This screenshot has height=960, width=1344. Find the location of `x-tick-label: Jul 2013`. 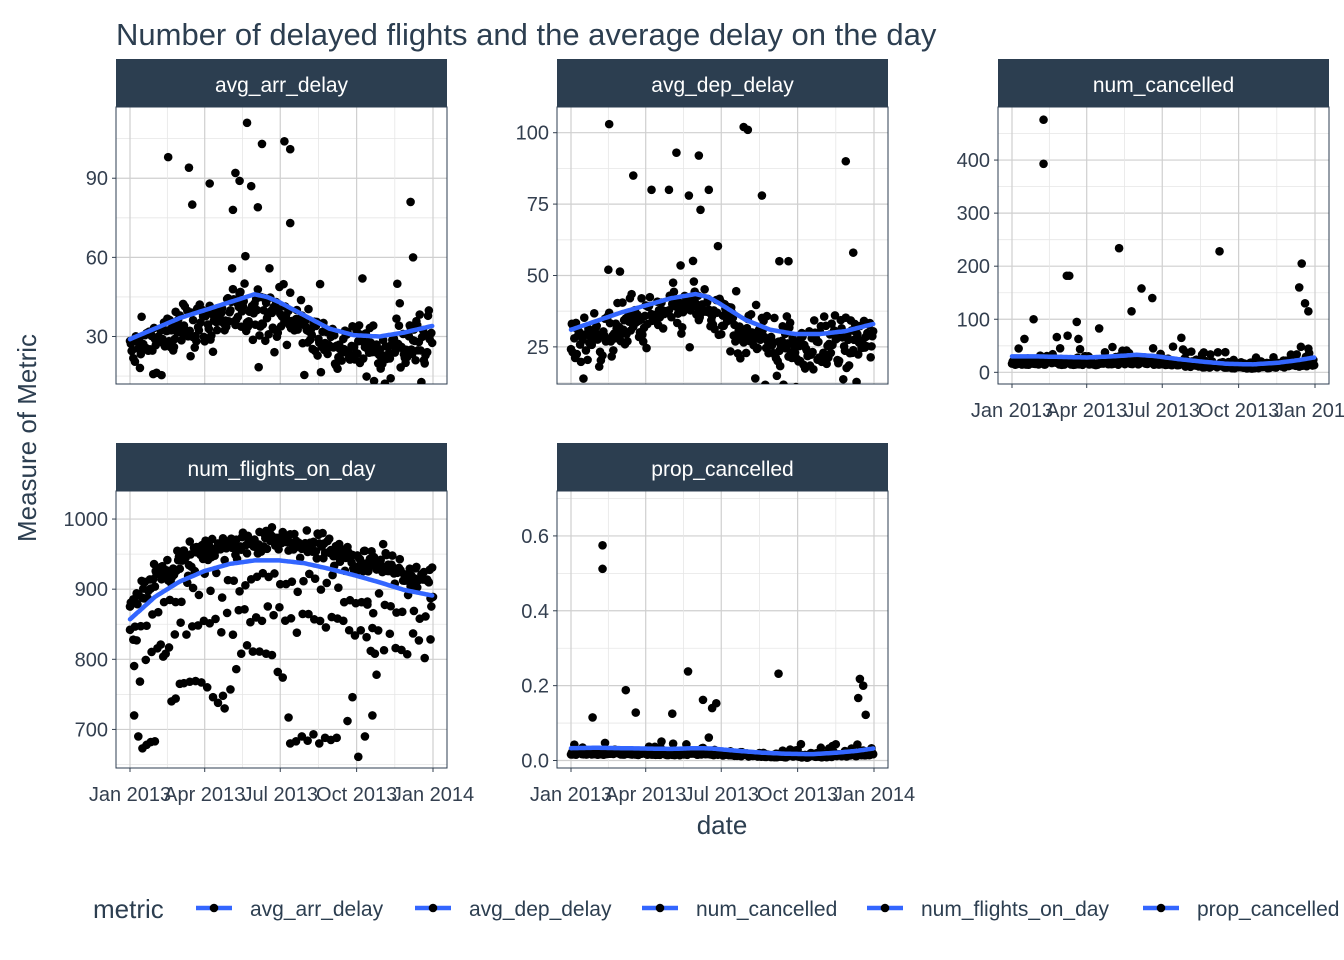

x-tick-label: Jul 2013 is located at coordinates (280, 795).